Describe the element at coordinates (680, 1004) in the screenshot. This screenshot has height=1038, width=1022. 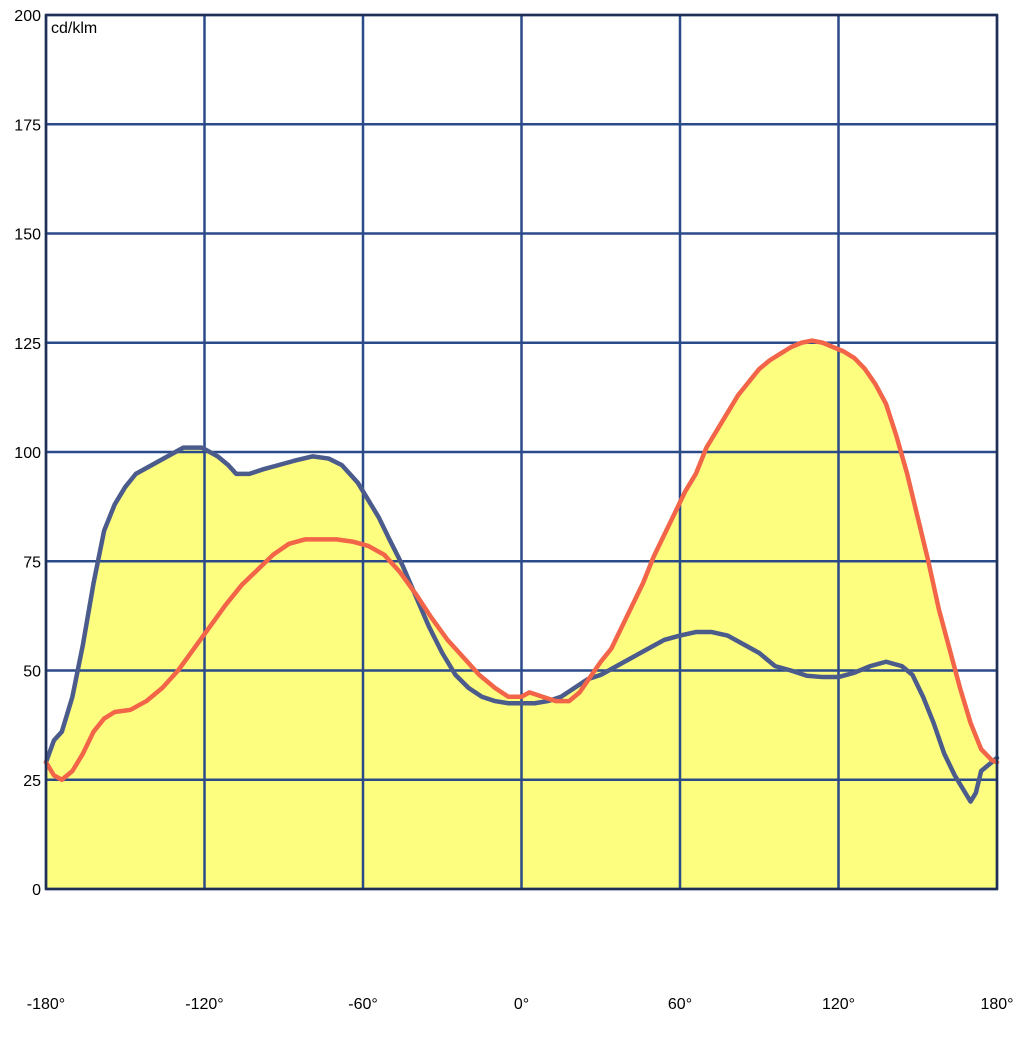
I see `x-tick-label: 60°` at that location.